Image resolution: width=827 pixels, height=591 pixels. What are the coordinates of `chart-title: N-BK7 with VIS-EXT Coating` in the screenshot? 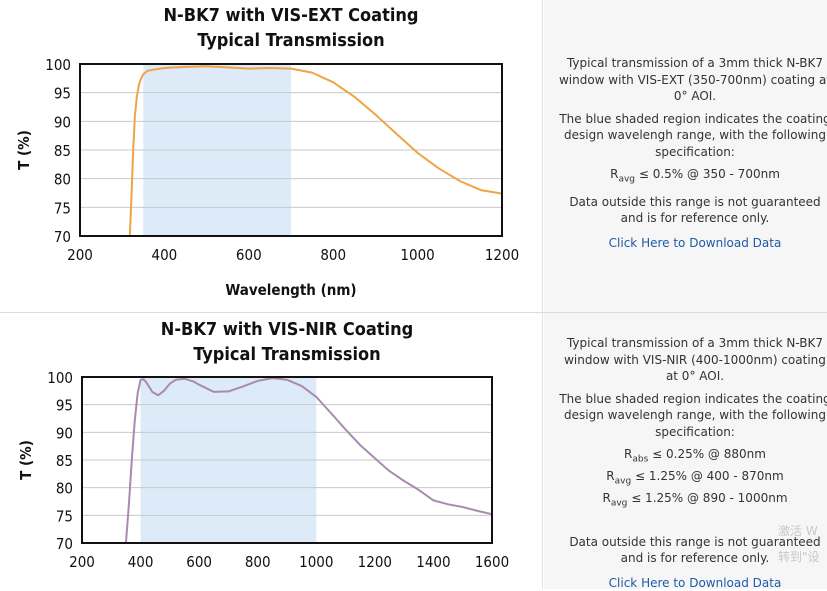 It's located at (290, 15).